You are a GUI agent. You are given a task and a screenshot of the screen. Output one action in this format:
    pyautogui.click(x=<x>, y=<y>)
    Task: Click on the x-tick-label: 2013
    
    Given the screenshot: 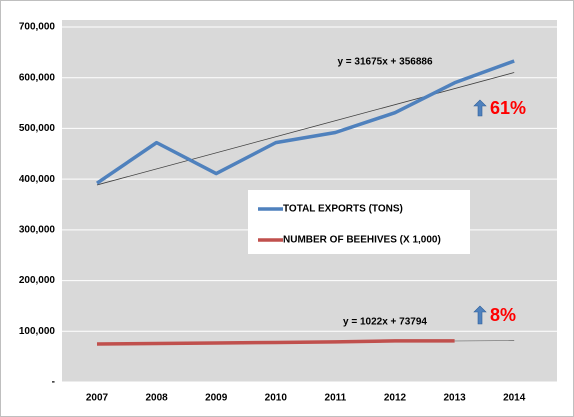 What is the action you would take?
    pyautogui.click(x=454, y=398)
    